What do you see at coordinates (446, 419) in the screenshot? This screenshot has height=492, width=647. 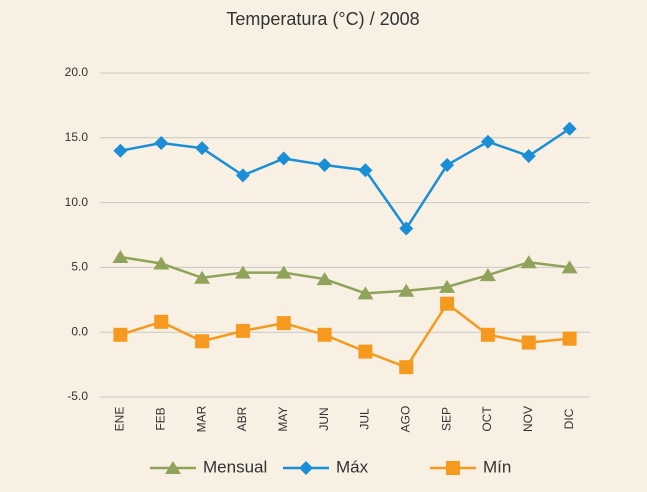 I see `x-tick-label: SEP` at bounding box center [446, 419].